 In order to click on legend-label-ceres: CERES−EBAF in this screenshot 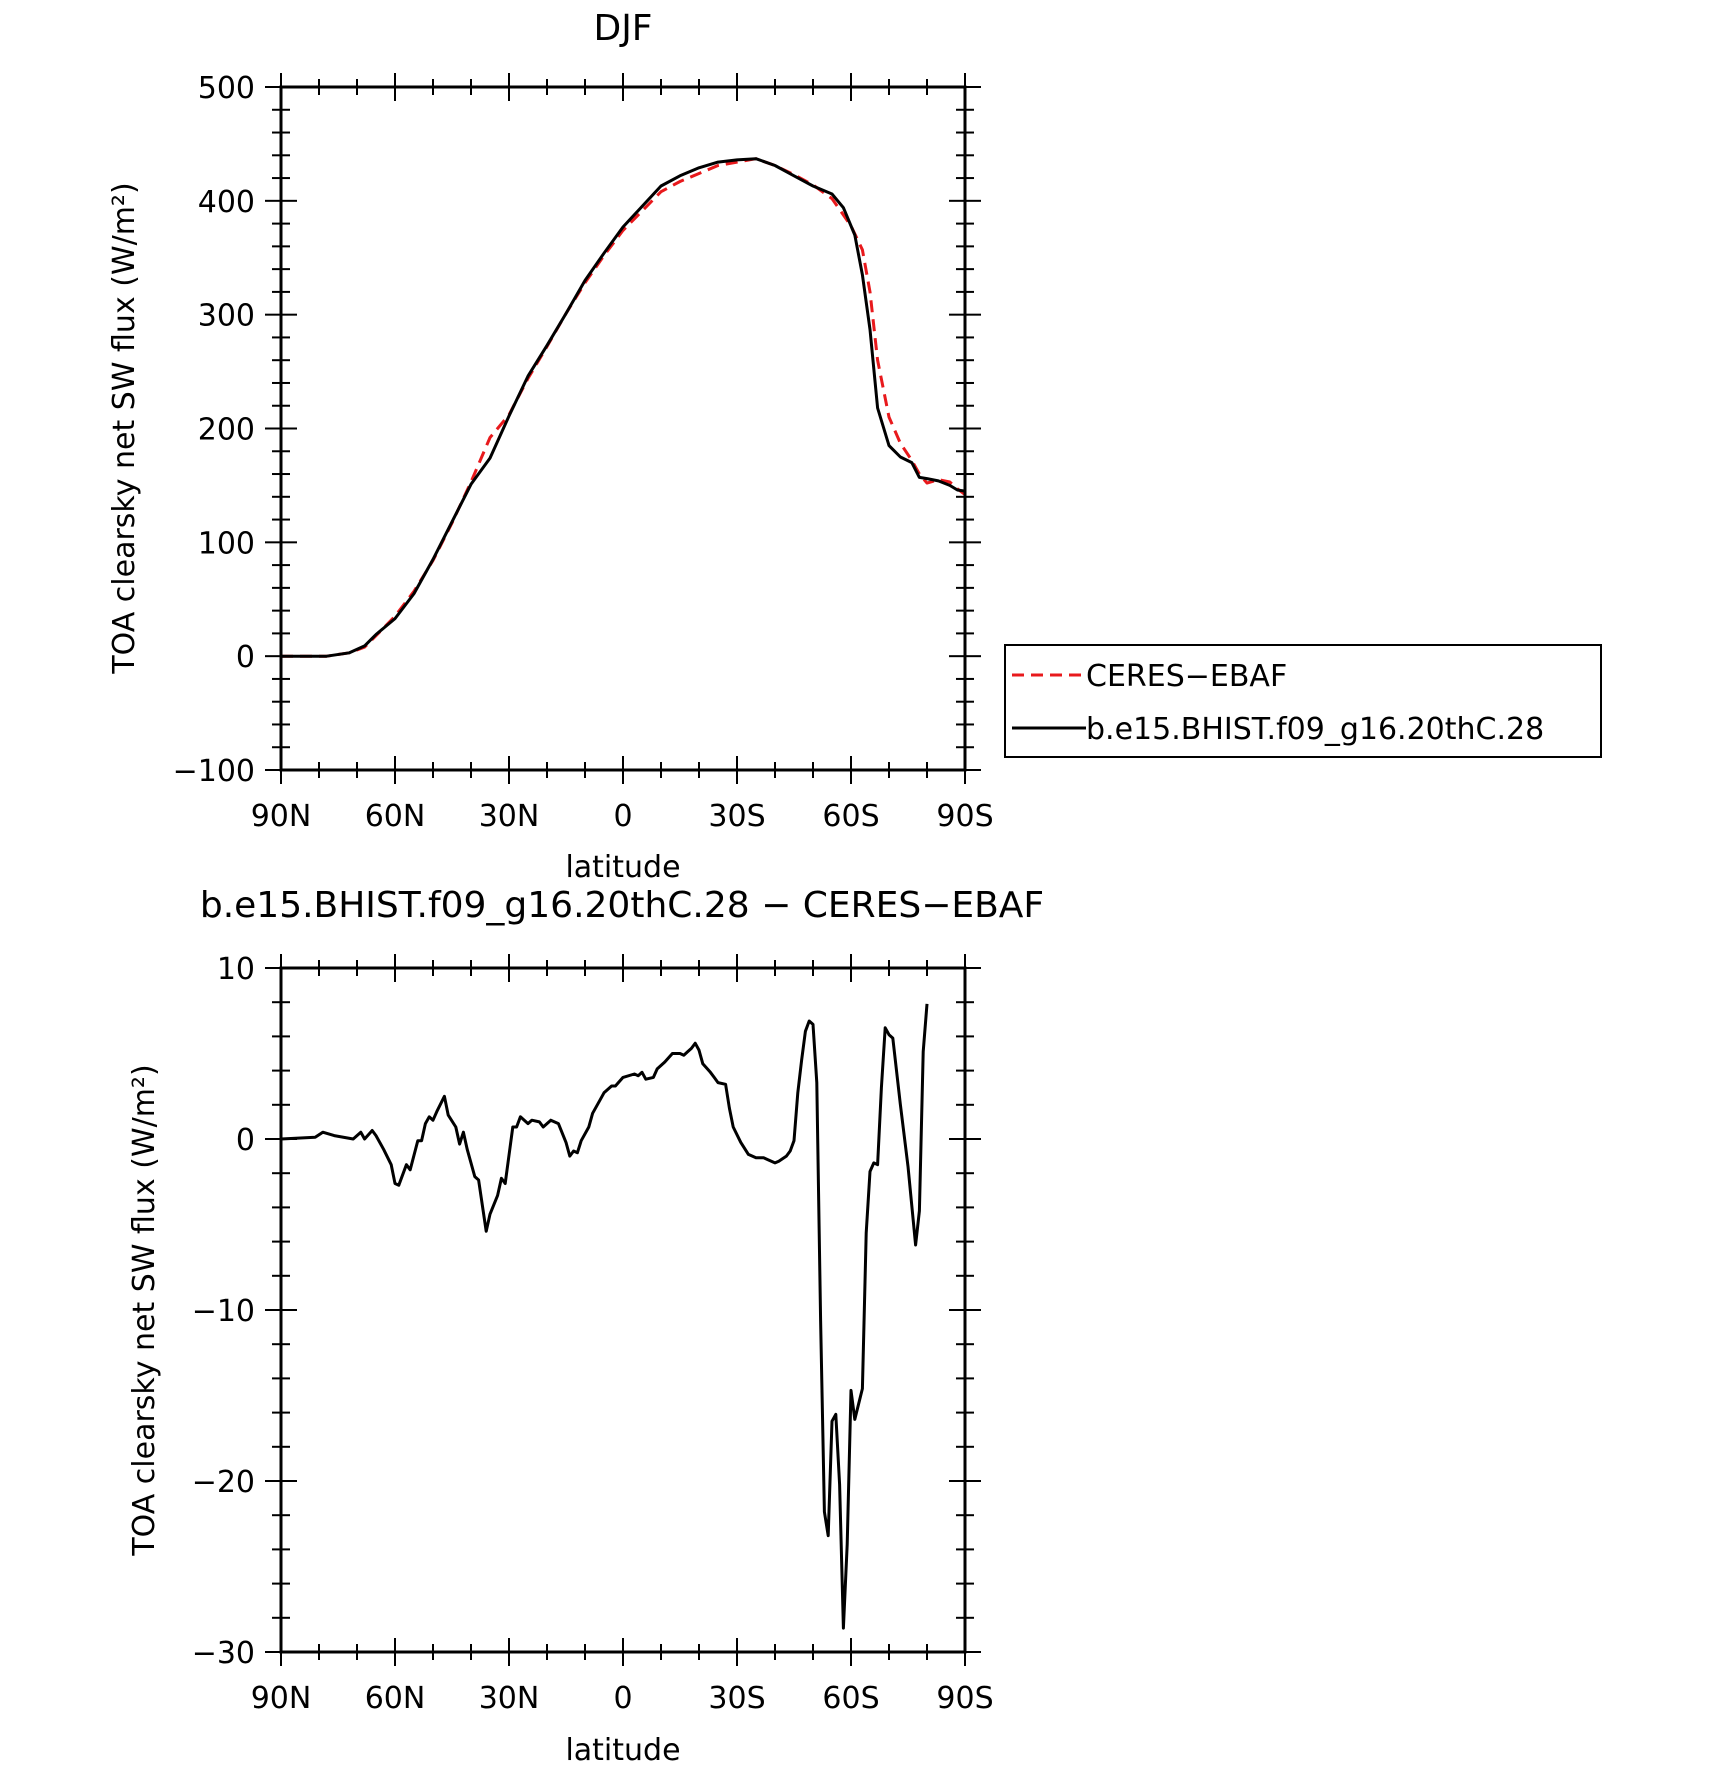, I will do `click(1186, 676)`.